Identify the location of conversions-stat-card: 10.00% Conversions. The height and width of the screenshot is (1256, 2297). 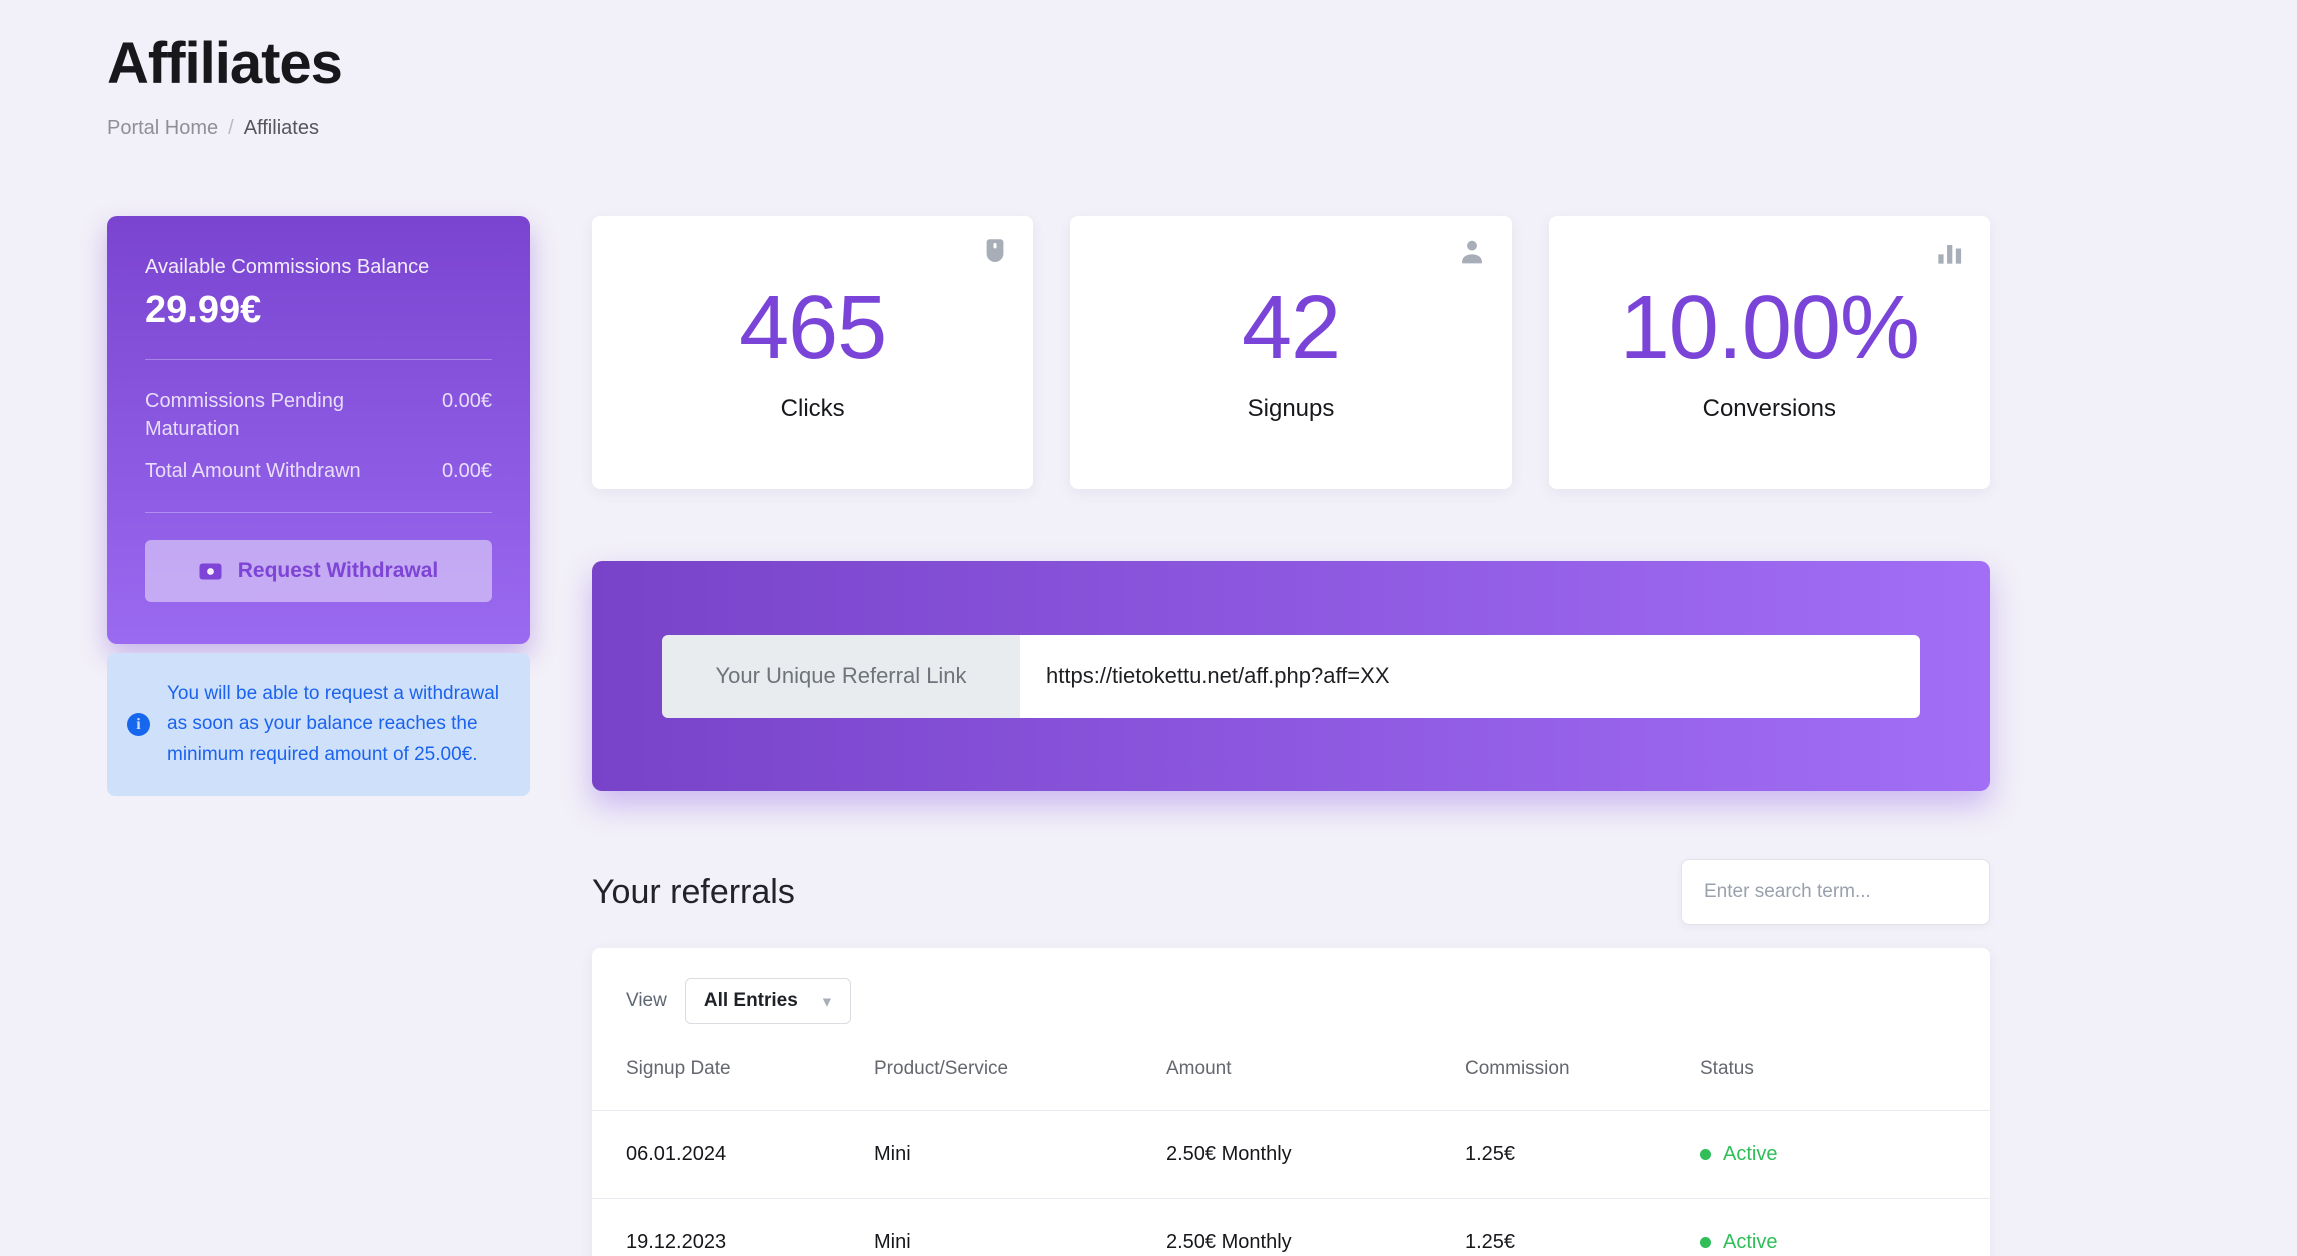
(1769, 352).